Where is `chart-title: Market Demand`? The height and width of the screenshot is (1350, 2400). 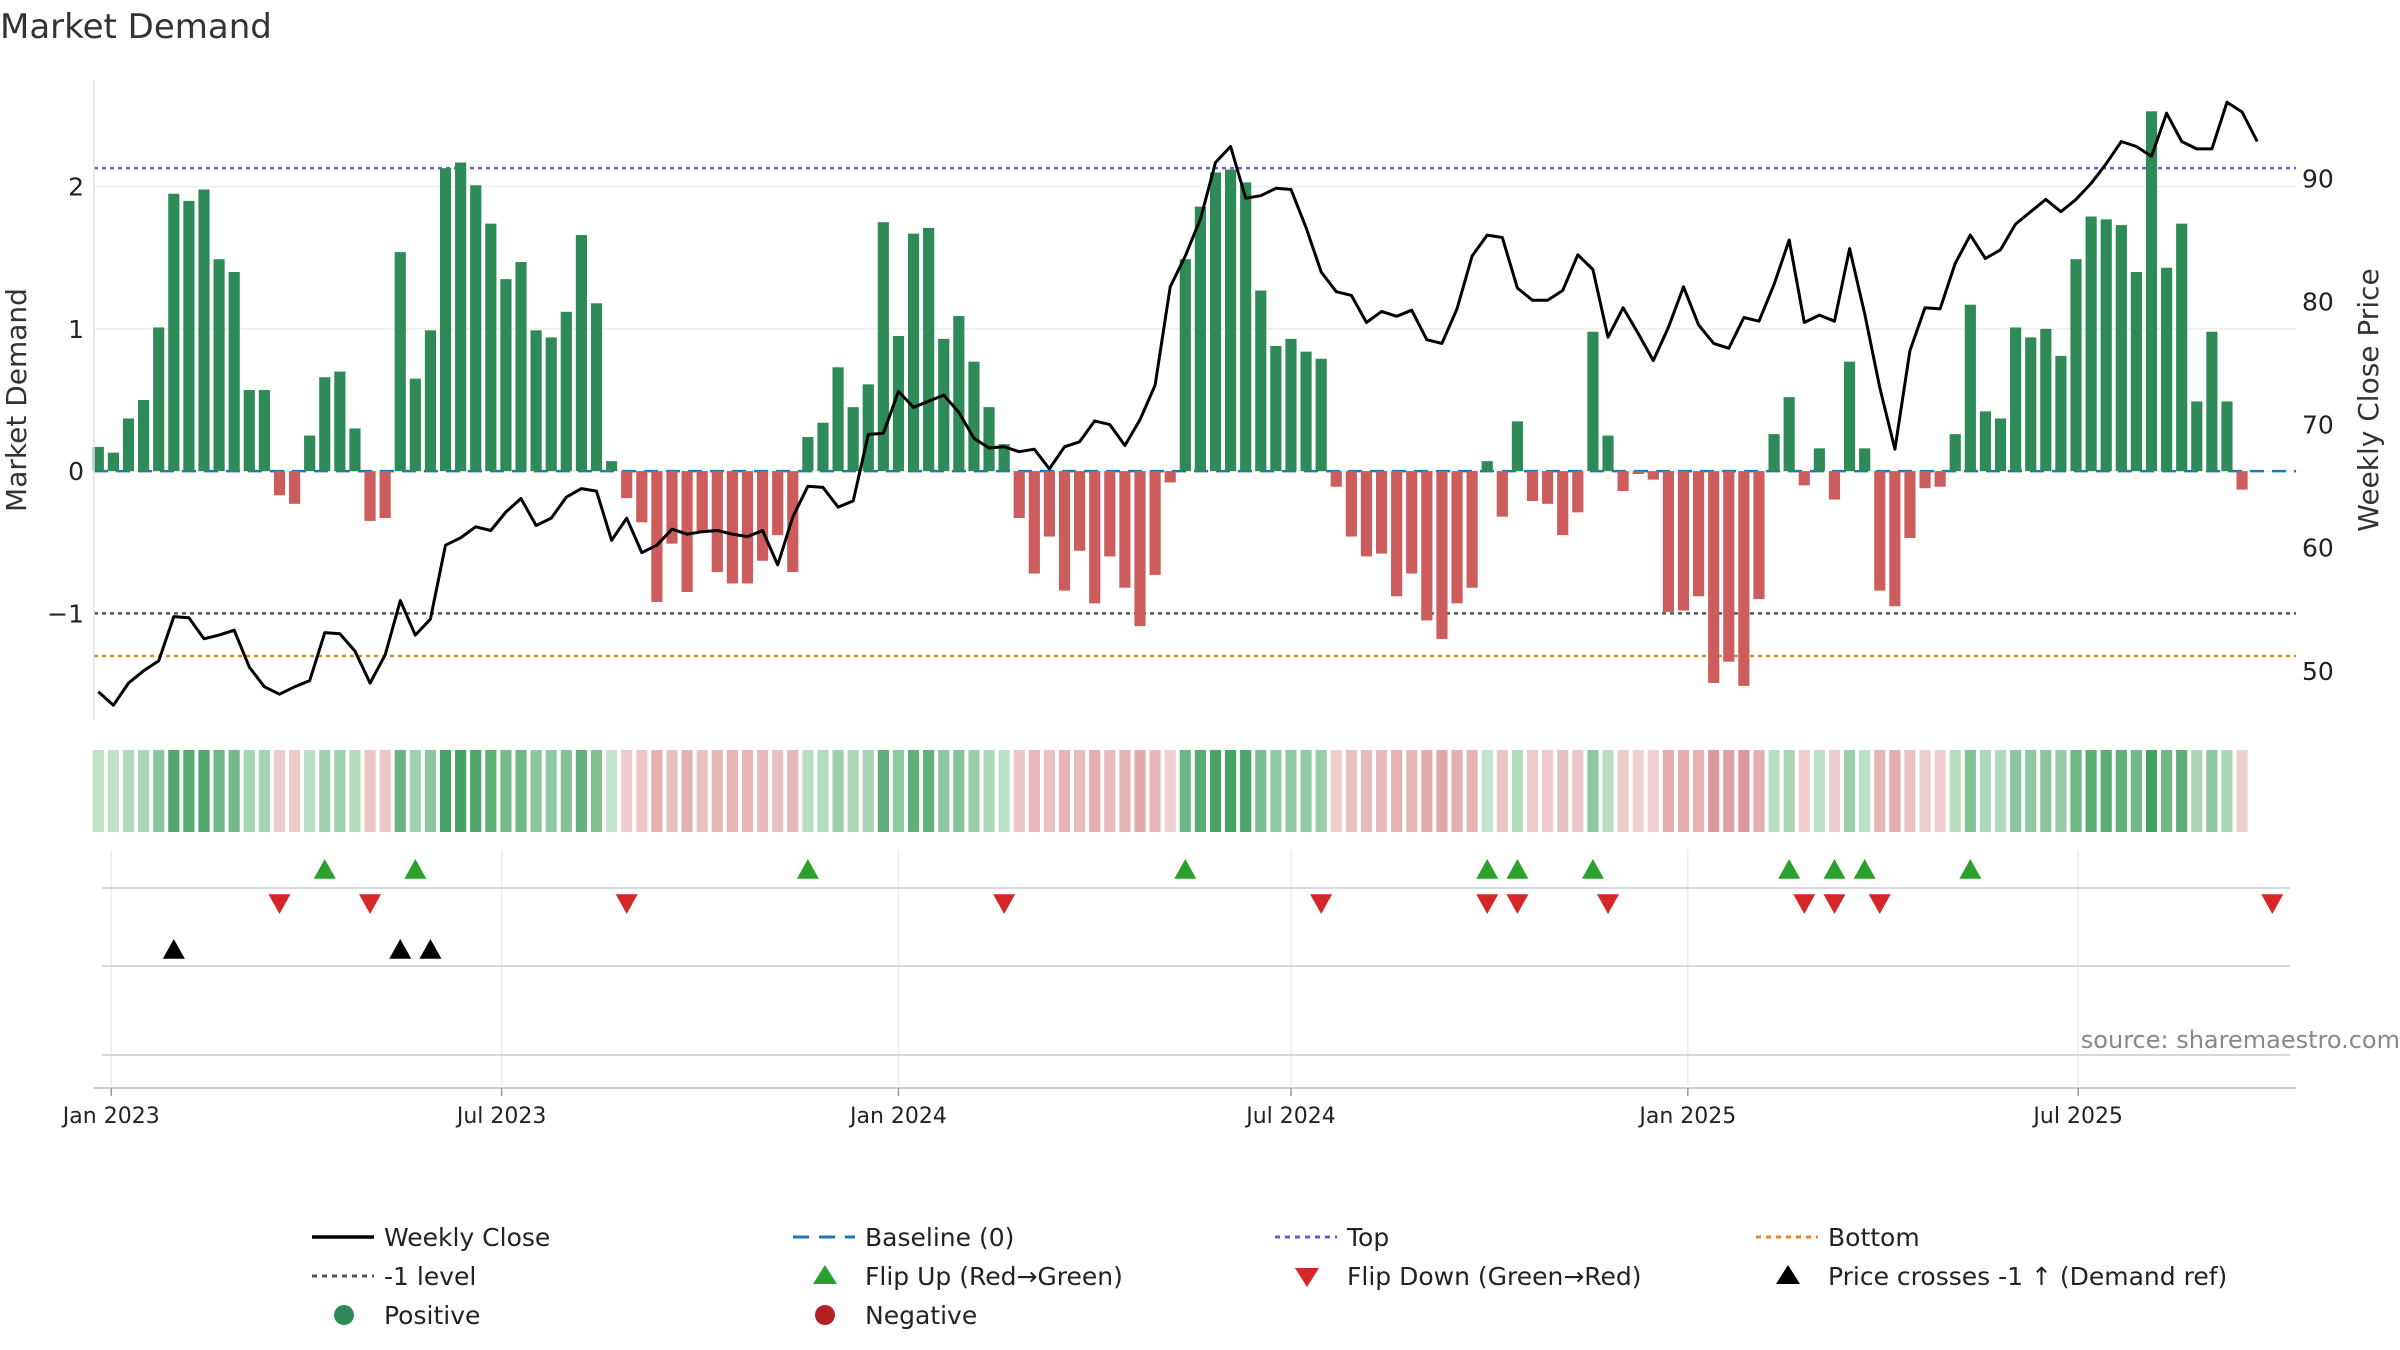 chart-title: Market Demand is located at coordinates (136, 27).